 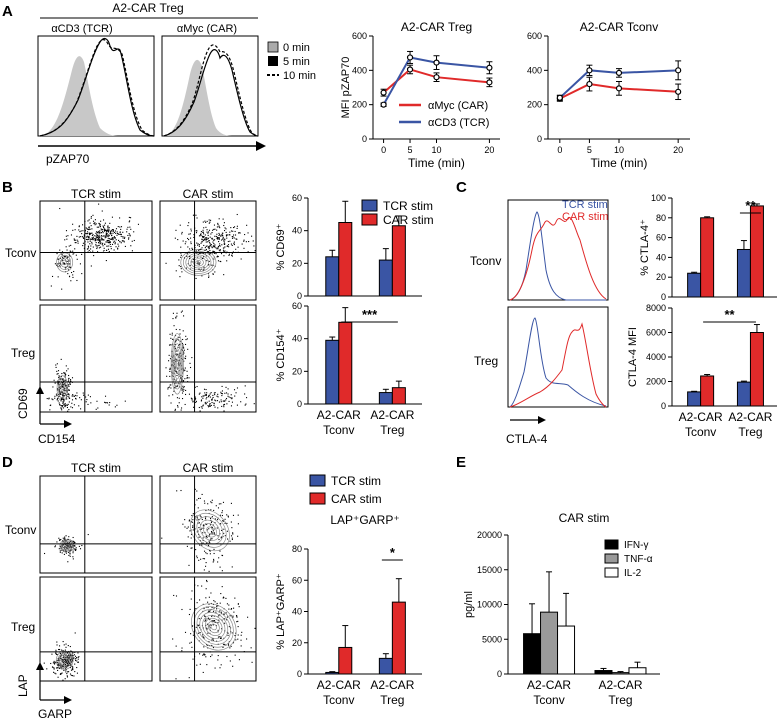 What do you see at coordinates (97, 88) in the screenshot?
I see `hist-line-10min` at bounding box center [97, 88].